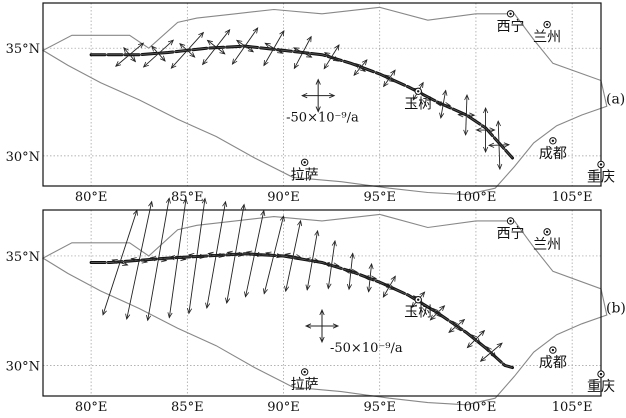  I want to click on lat-tick-label: 30°N, so click(23, 366).